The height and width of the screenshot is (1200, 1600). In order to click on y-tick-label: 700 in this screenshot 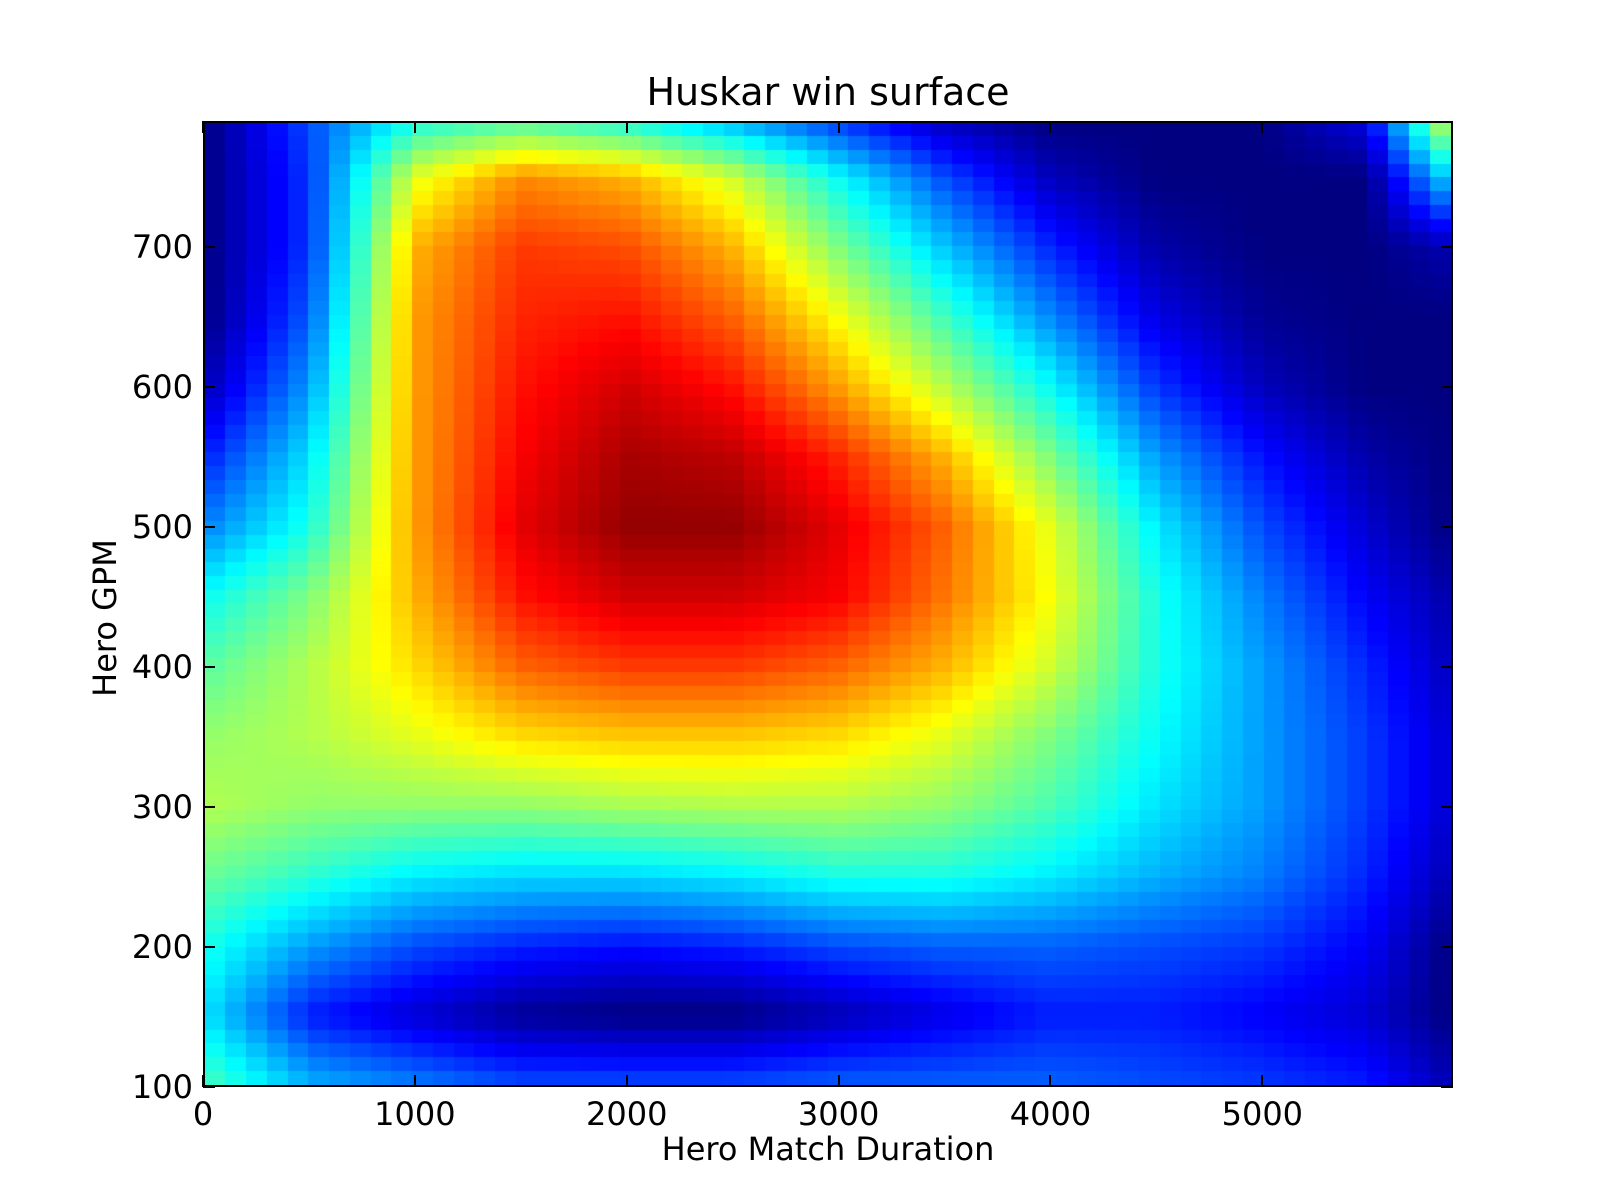, I will do `click(162, 247)`.